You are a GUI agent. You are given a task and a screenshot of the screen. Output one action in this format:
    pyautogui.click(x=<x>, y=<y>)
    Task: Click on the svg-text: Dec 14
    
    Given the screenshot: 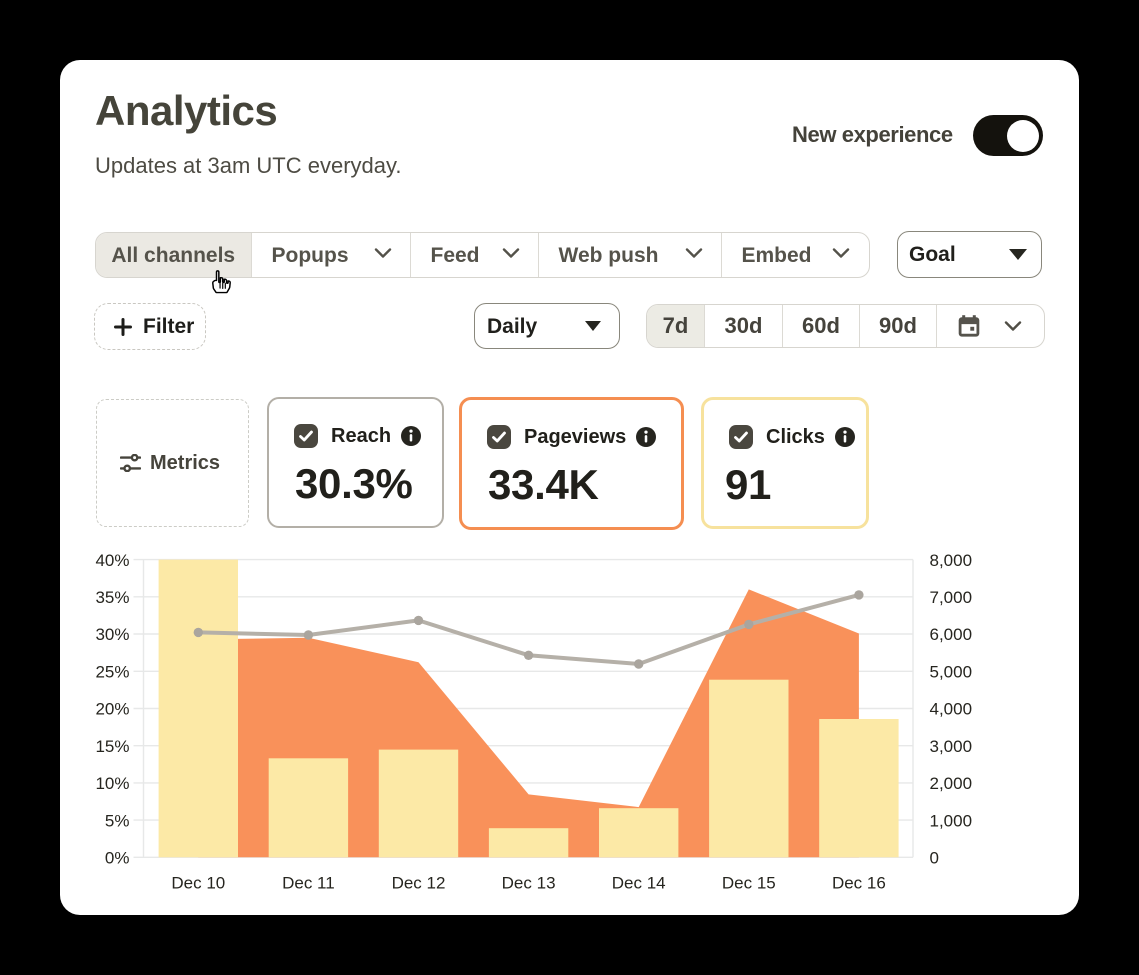 What is the action you would take?
    pyautogui.click(x=639, y=883)
    